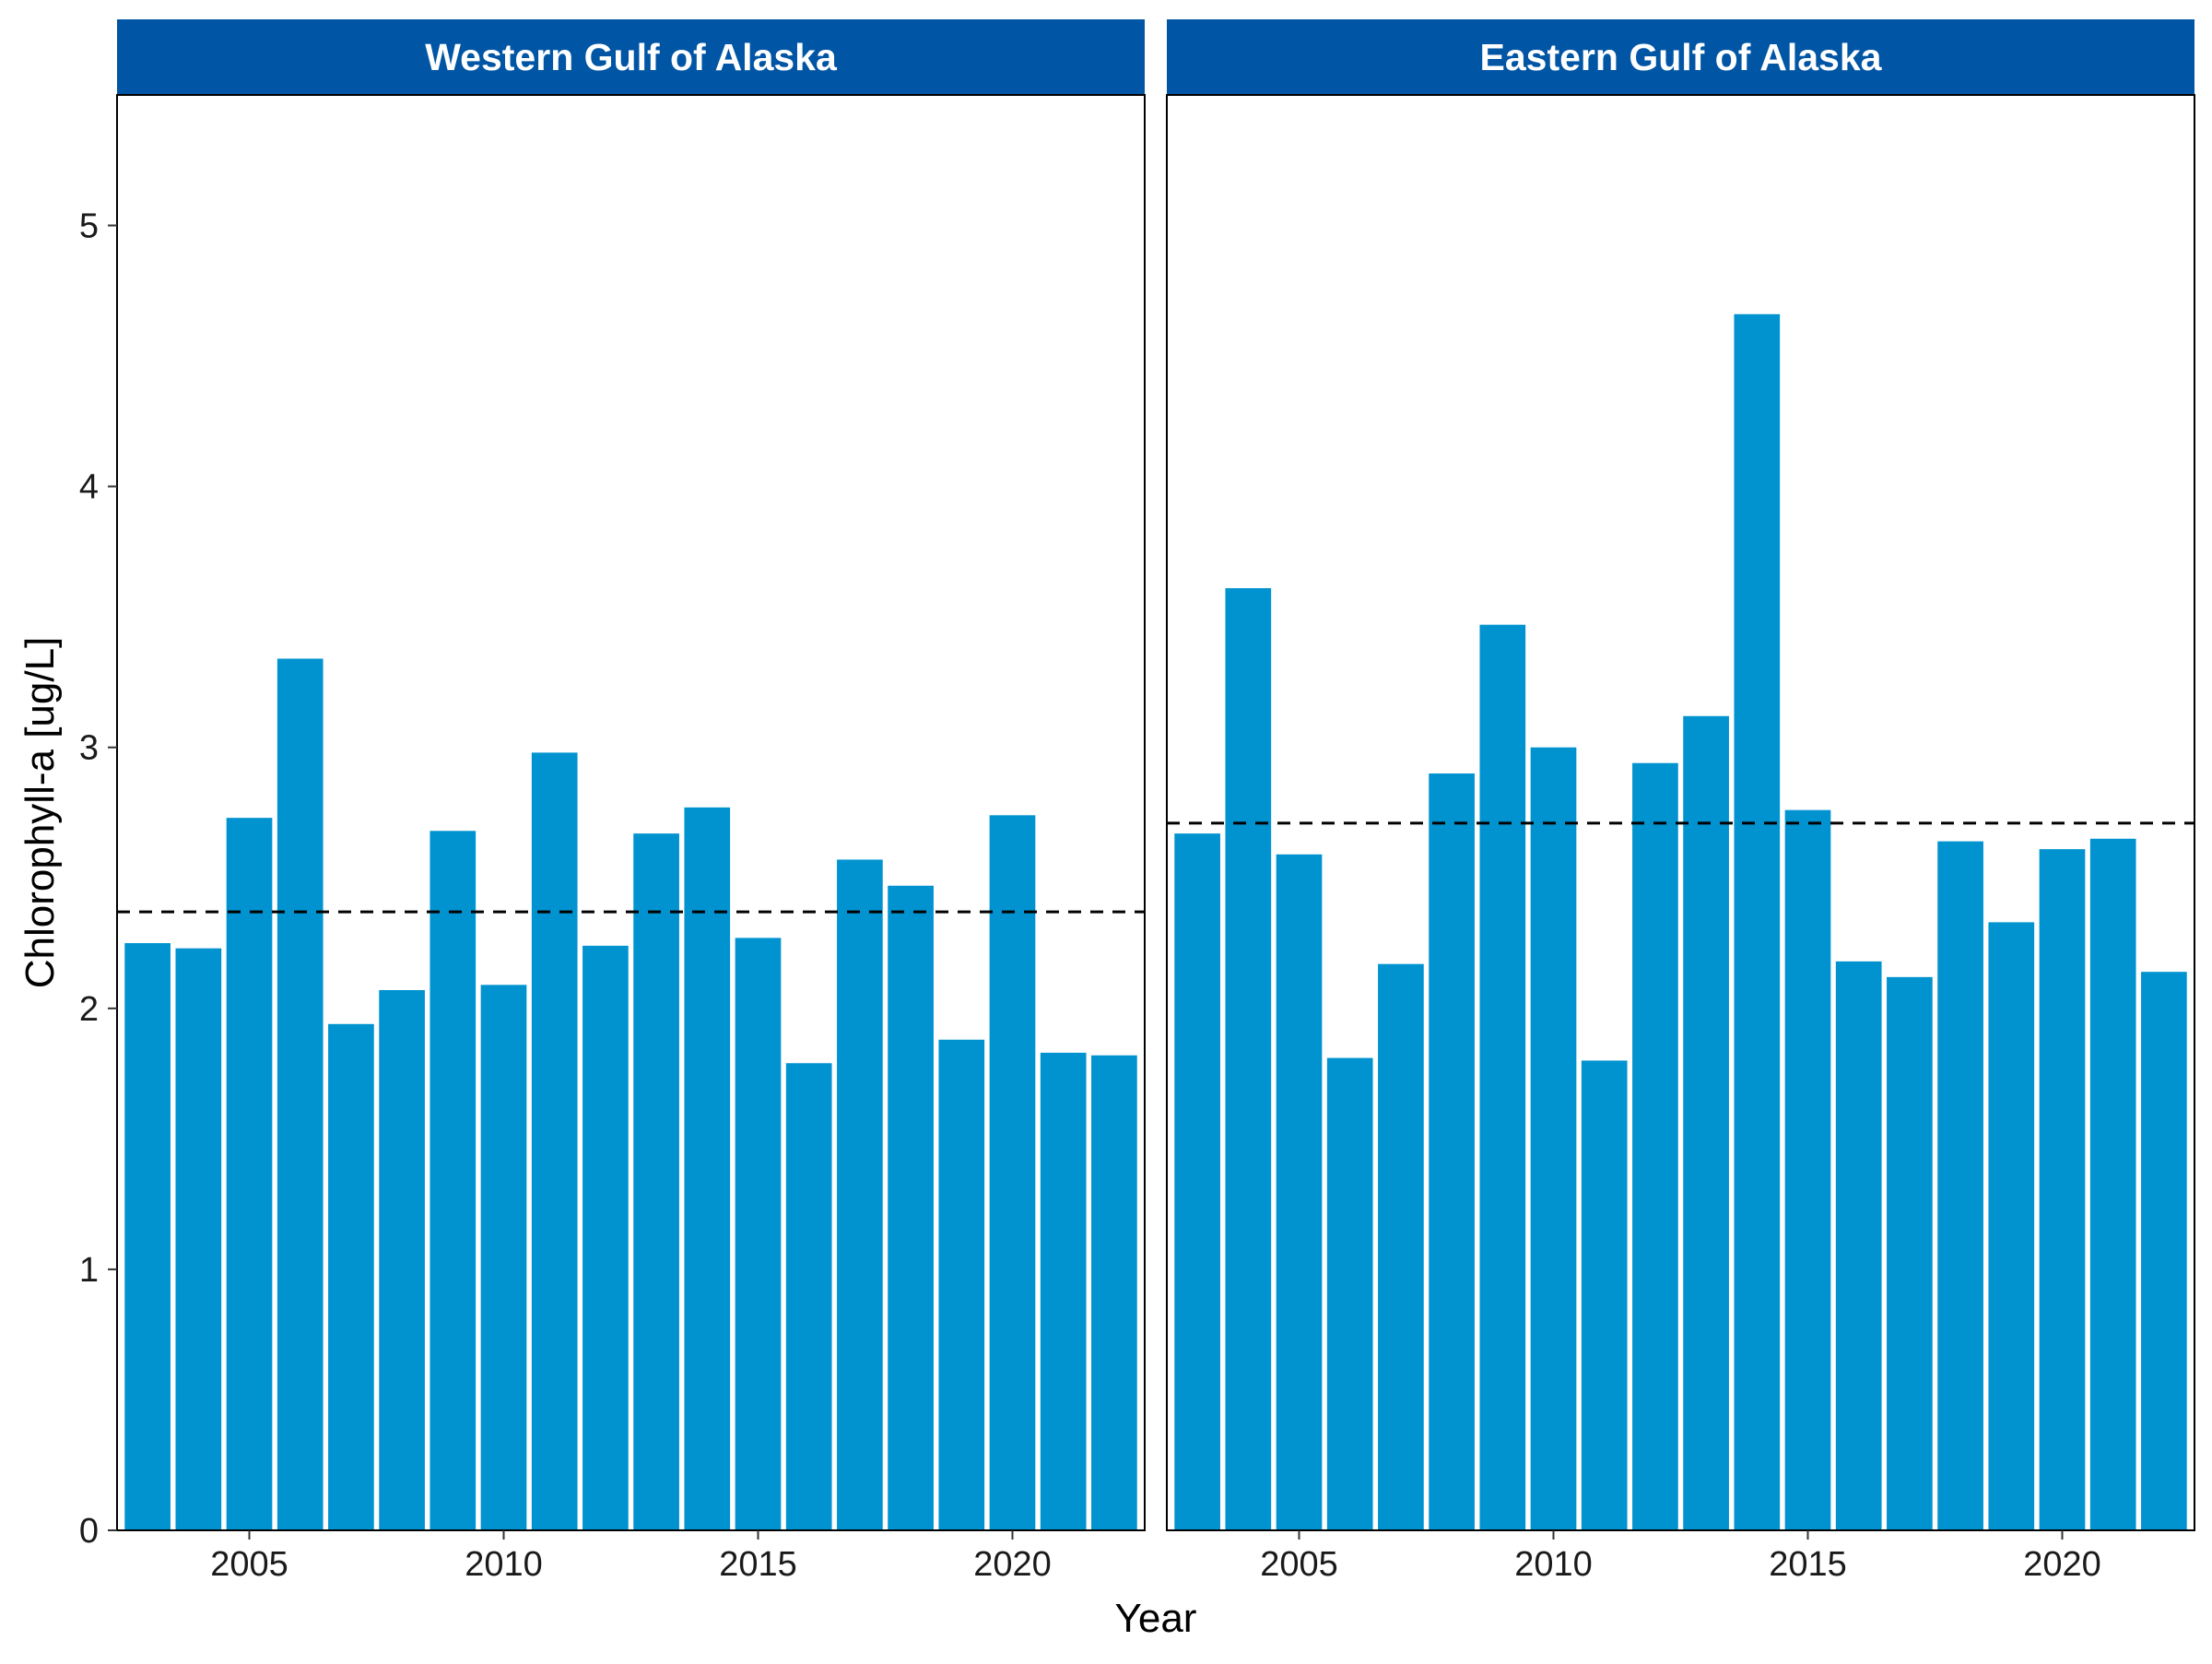 The height and width of the screenshot is (1664, 2212). Describe the element at coordinates (89, 748) in the screenshot. I see `y-tick-label: 3` at that location.